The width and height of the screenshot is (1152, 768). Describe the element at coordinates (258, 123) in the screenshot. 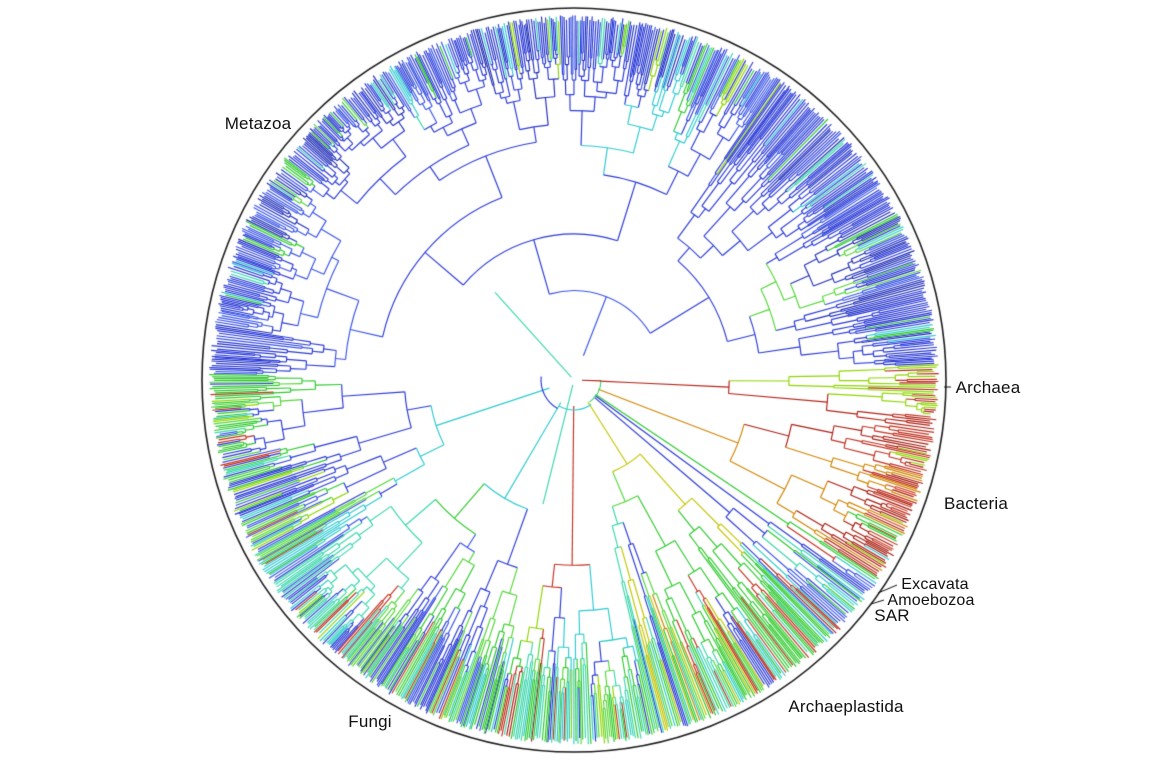

I see `clade-label-metazoa: Metazoa` at that location.